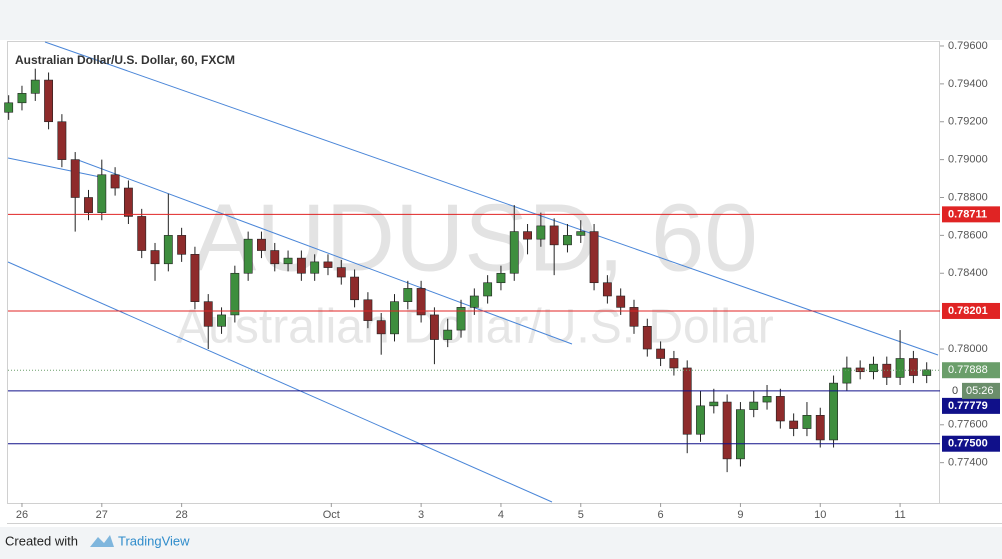 The width and height of the screenshot is (1002, 559). I want to click on x-tick-label: 10, so click(820, 515).